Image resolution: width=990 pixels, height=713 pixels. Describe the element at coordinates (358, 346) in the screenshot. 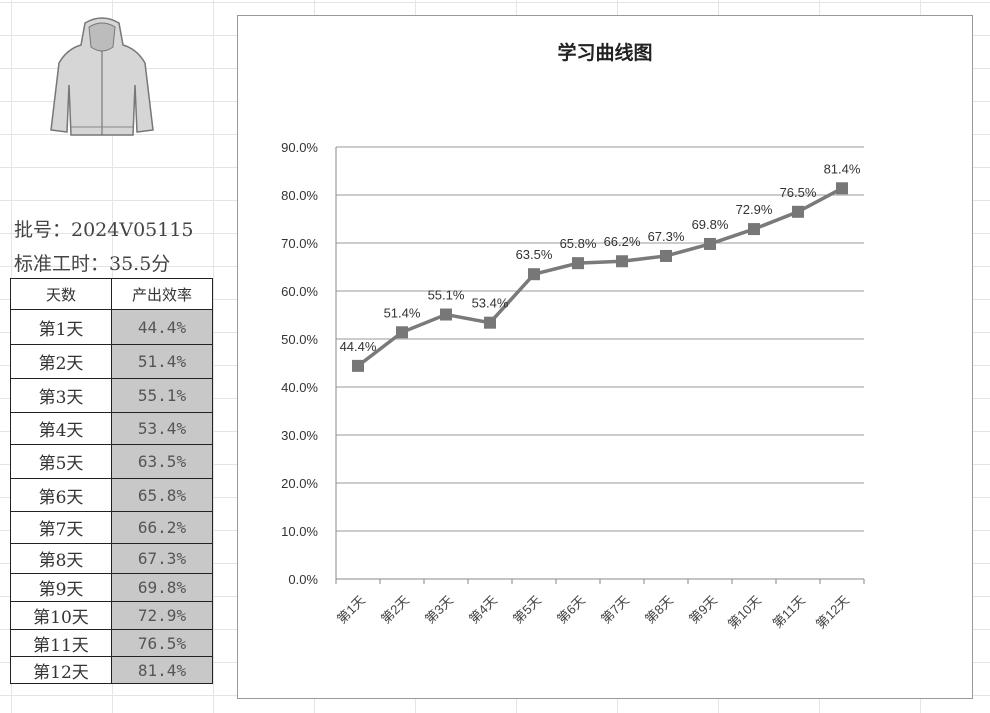

I see `data-label: 44.4%` at that location.